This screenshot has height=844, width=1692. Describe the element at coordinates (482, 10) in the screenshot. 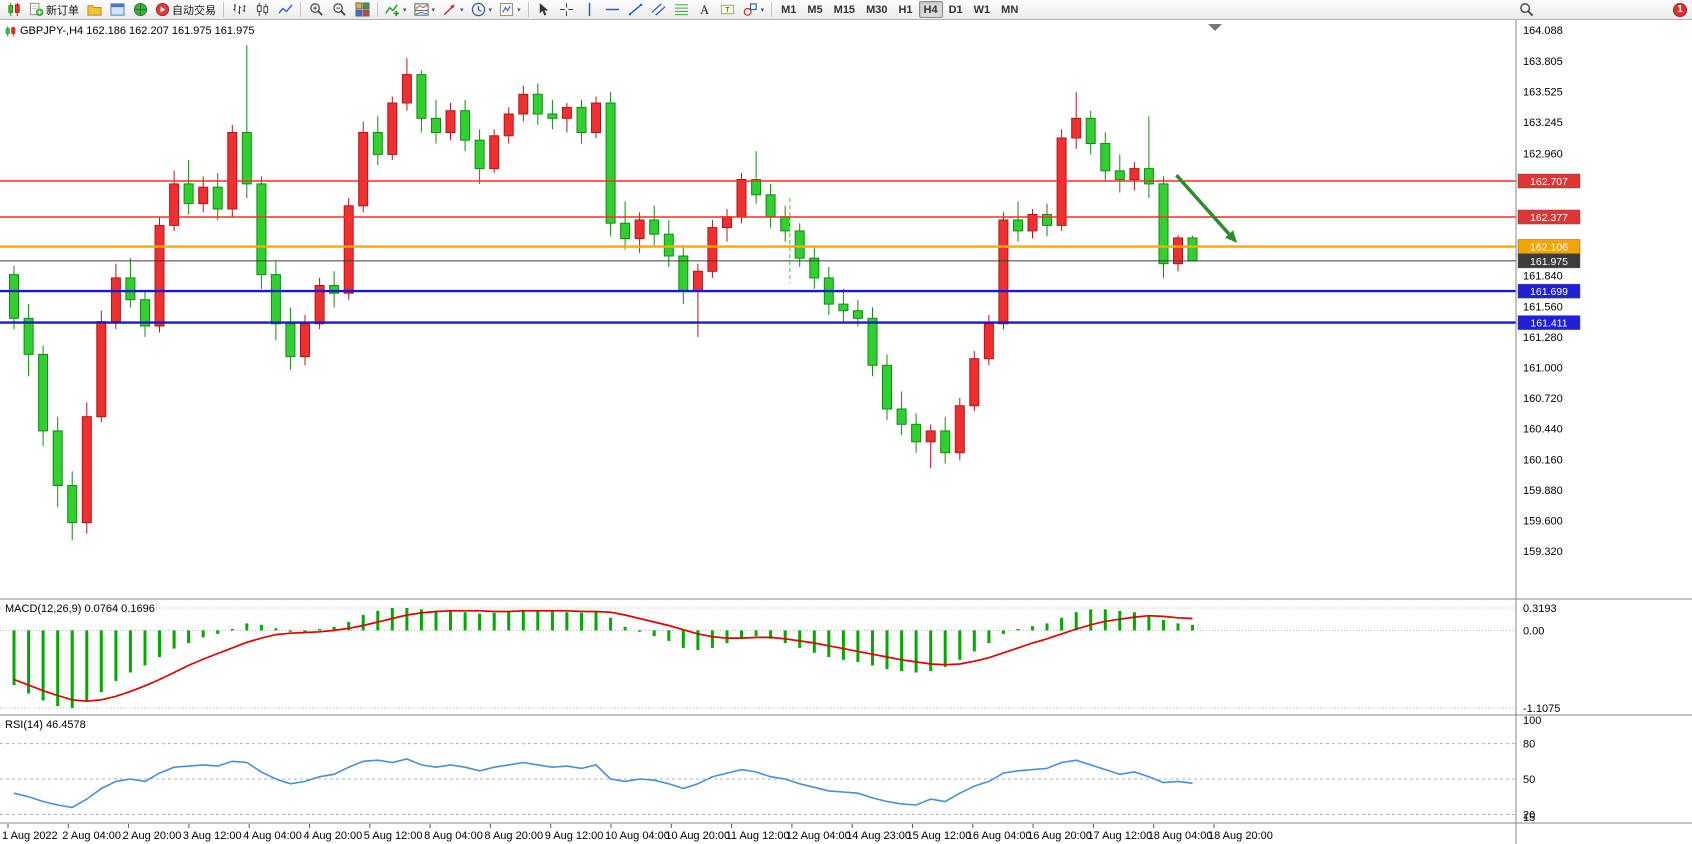

I see `periods-button: ▾` at that location.